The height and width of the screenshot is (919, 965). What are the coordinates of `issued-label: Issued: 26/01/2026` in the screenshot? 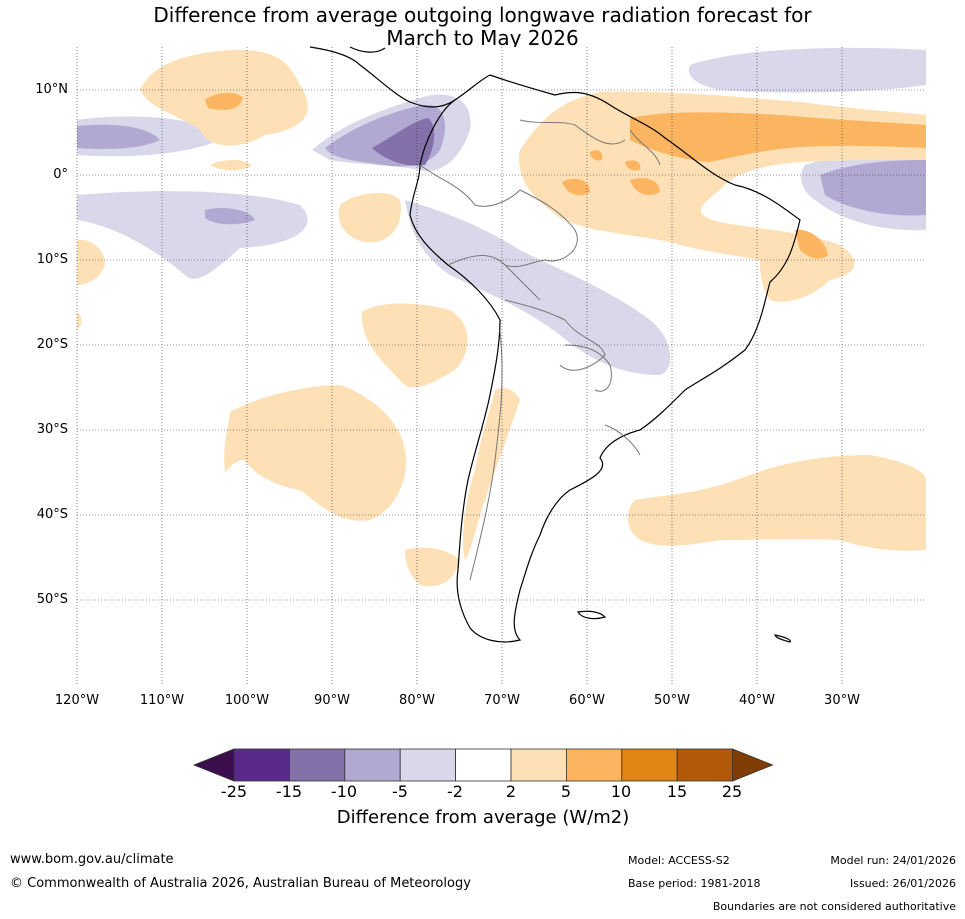 It's located at (902, 883).